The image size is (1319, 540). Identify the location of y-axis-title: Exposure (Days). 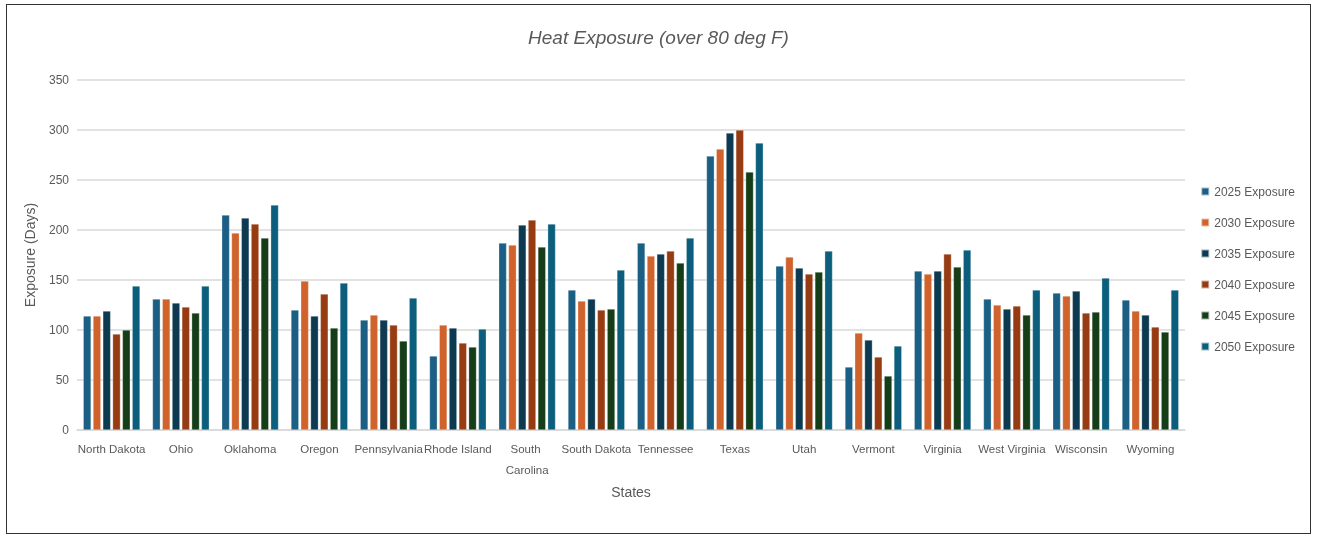
(30, 255).